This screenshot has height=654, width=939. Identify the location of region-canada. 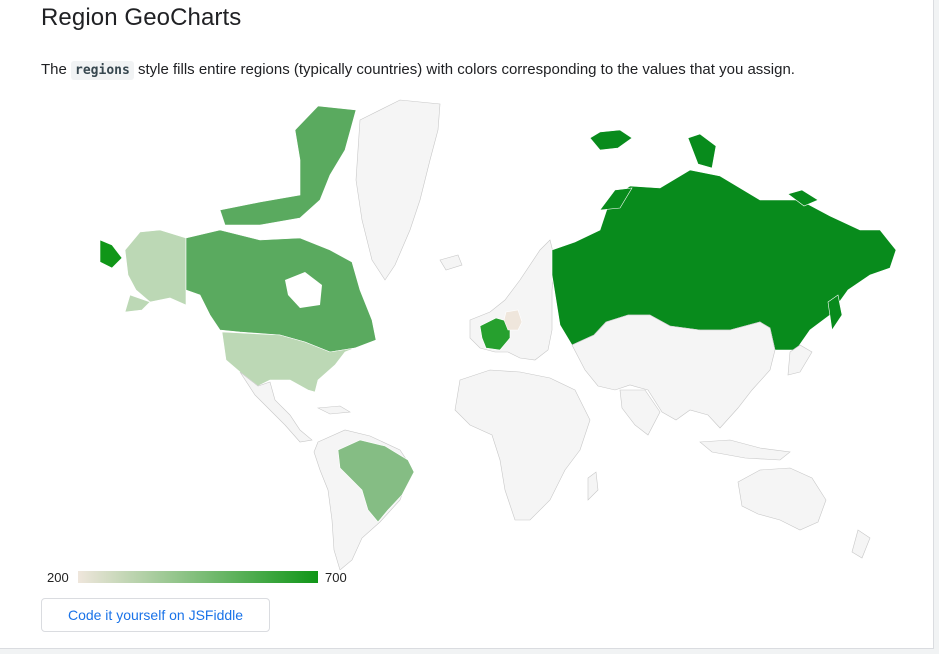
(281, 291).